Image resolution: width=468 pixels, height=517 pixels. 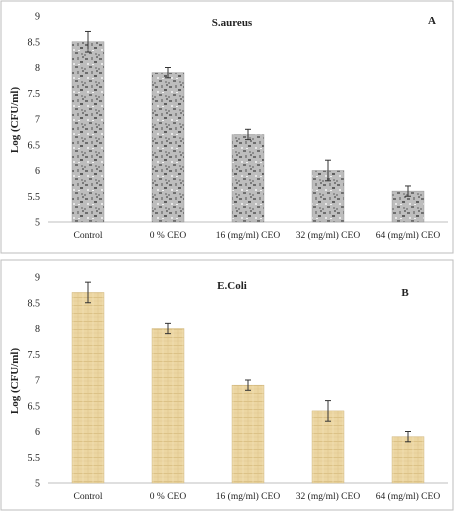 What do you see at coordinates (232, 286) in the screenshot?
I see `chart-title: E.Coli` at bounding box center [232, 286].